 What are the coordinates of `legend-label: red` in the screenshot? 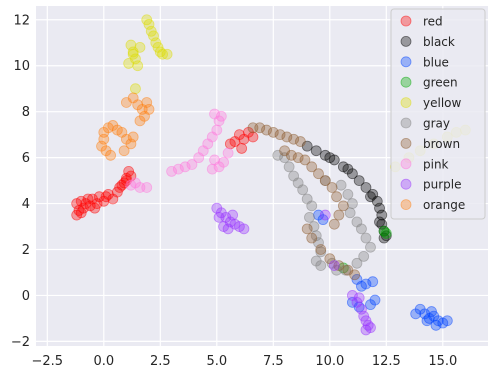 It's located at (433, 22).